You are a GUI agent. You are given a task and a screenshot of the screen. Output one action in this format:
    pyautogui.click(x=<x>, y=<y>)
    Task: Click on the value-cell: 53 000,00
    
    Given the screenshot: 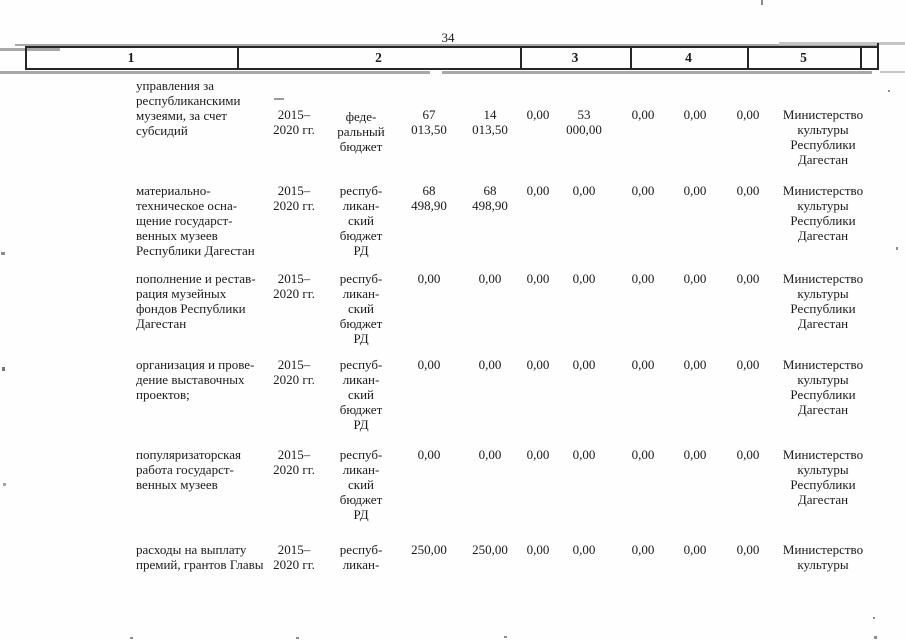 What is the action you would take?
    pyautogui.click(x=584, y=122)
    